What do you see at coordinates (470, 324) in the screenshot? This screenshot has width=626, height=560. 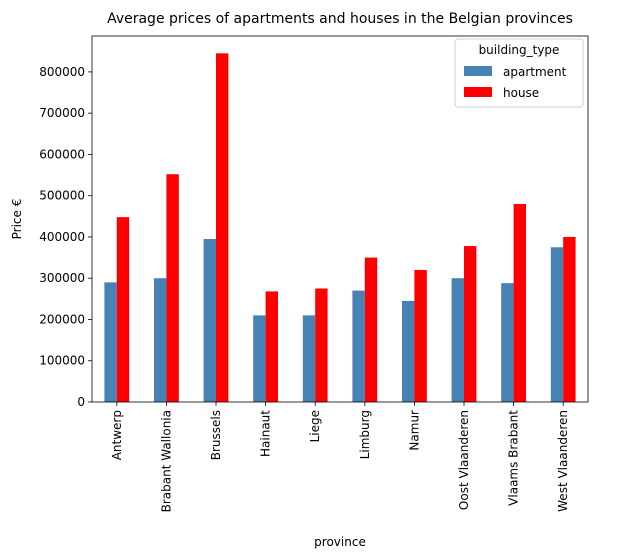 I see `bar-house-oost-vlaanderen` at bounding box center [470, 324].